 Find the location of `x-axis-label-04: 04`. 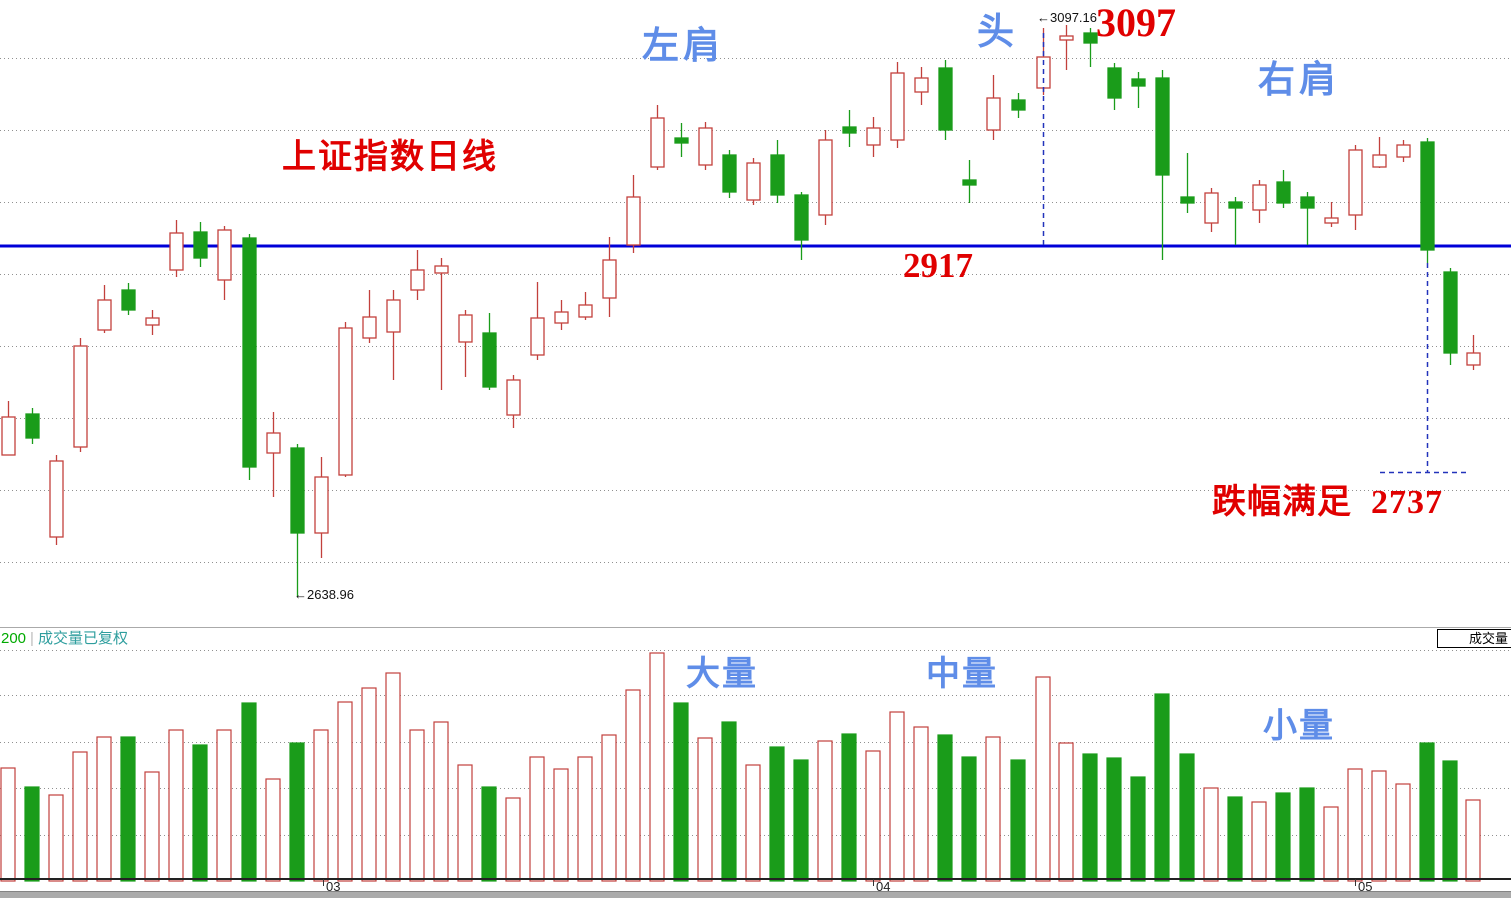

x-axis-label-04: 04 is located at coordinates (883, 886).